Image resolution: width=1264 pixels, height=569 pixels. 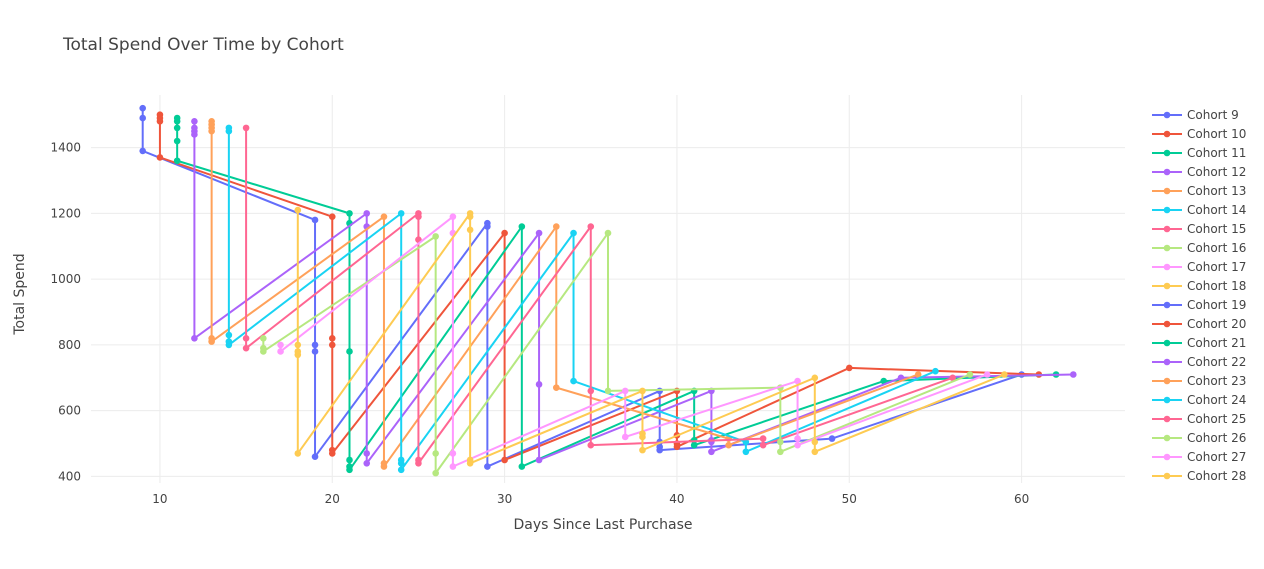 What do you see at coordinates (1199, 476) in the screenshot?
I see `legend-item: Cohort 28` at bounding box center [1199, 476].